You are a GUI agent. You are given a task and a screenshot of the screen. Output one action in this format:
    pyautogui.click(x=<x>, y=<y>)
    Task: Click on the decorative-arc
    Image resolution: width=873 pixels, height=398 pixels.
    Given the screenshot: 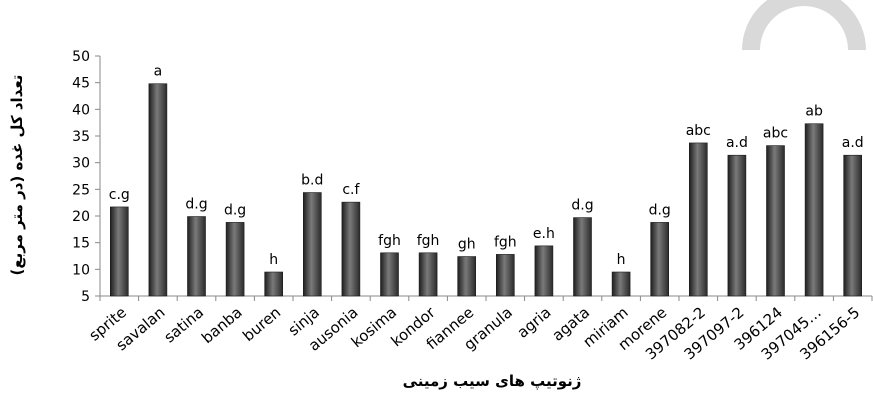 What is the action you would take?
    pyautogui.click(x=804, y=25)
    